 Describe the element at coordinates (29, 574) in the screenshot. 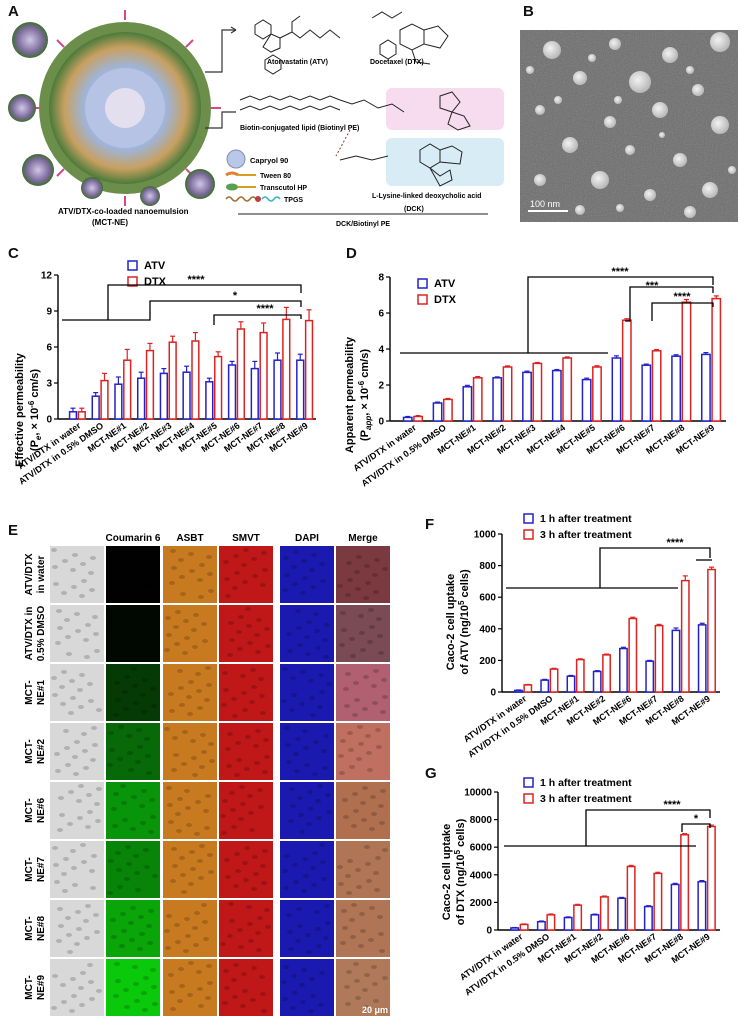

I see `row-label-line1: ATV/DTX` at that location.